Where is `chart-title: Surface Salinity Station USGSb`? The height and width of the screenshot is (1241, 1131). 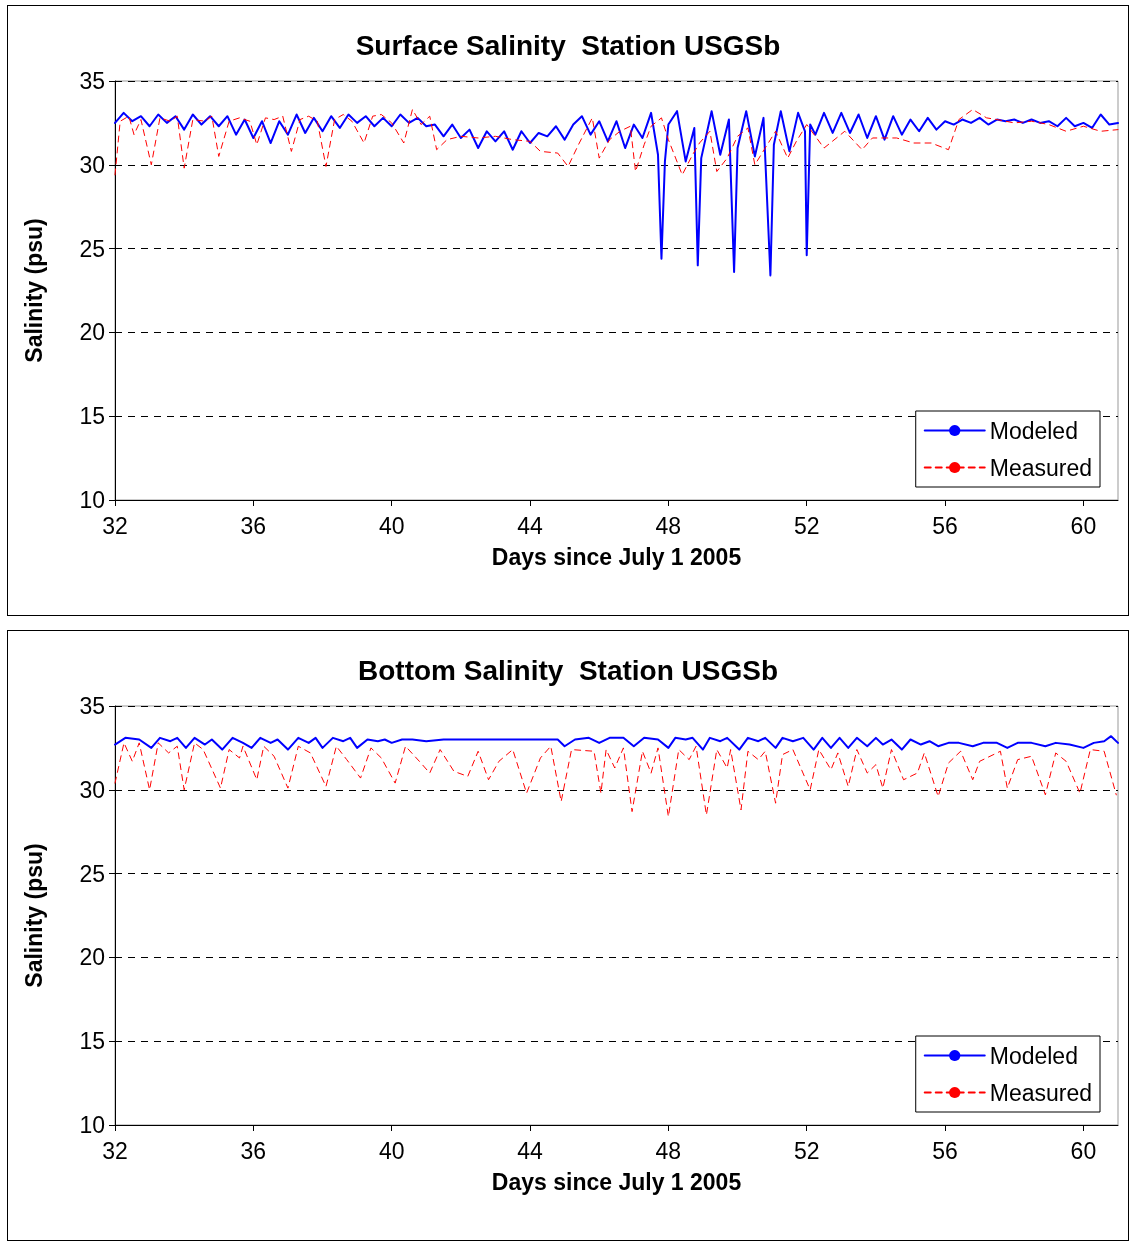 chart-title: Surface Salinity Station USGSb is located at coordinates (568, 45).